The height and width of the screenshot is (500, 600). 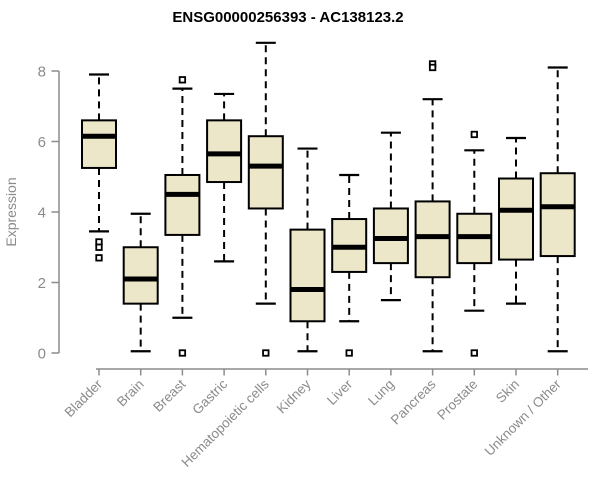 What do you see at coordinates (457, 400) in the screenshot?
I see `x-tick-label: Prostate` at bounding box center [457, 400].